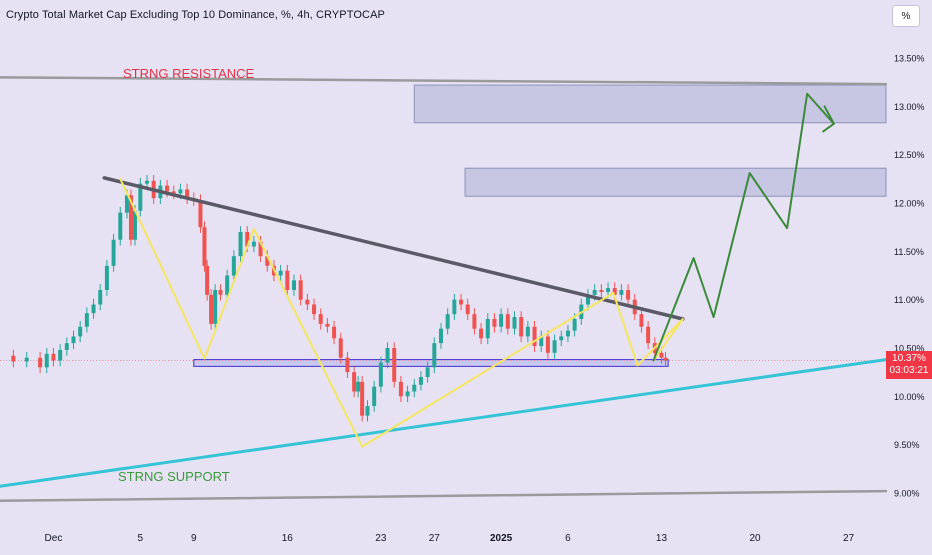  Describe the element at coordinates (444, 495) in the screenshot. I see `bottom-line` at that location.